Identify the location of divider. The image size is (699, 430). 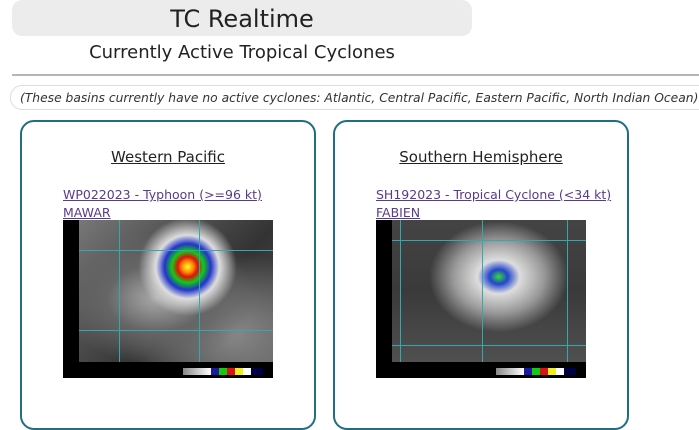
(355, 75).